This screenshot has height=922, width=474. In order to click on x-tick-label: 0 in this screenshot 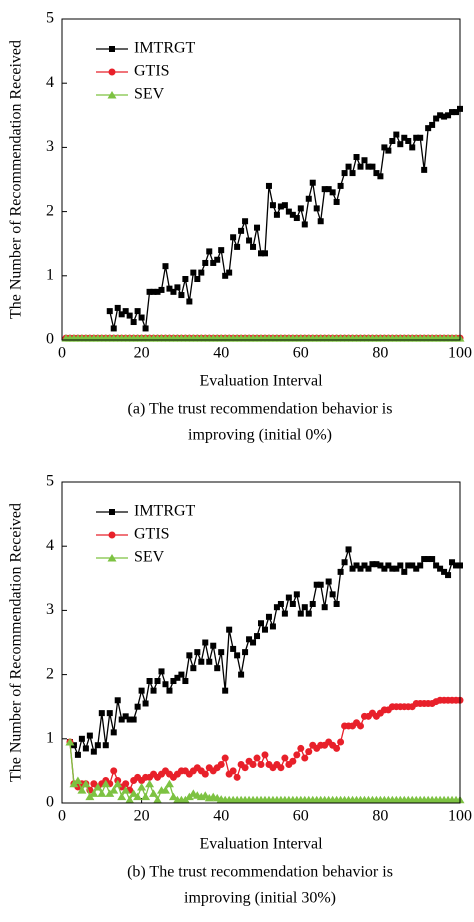, I will do `click(62, 353)`.